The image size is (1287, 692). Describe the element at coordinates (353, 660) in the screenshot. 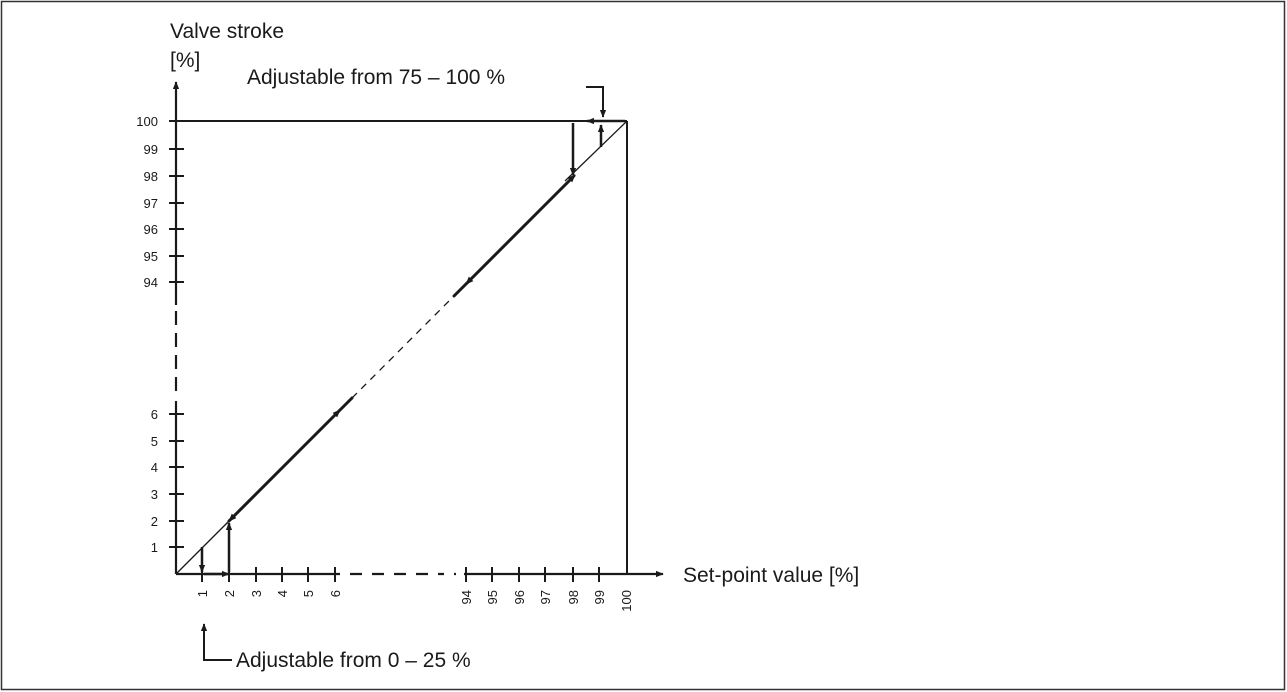

I see `bottom-adjustable-range-label: Adjustable from 0 – 25 %` at that location.